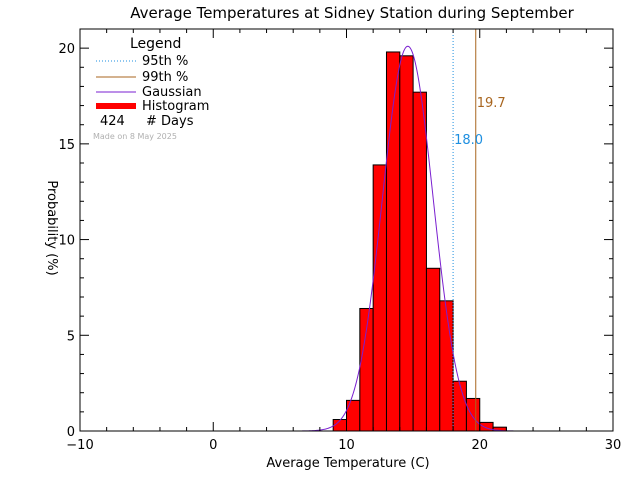 The width and height of the screenshot is (640, 480). What do you see at coordinates (112, 121) in the screenshot?
I see `legend-days-count: 424` at bounding box center [112, 121].